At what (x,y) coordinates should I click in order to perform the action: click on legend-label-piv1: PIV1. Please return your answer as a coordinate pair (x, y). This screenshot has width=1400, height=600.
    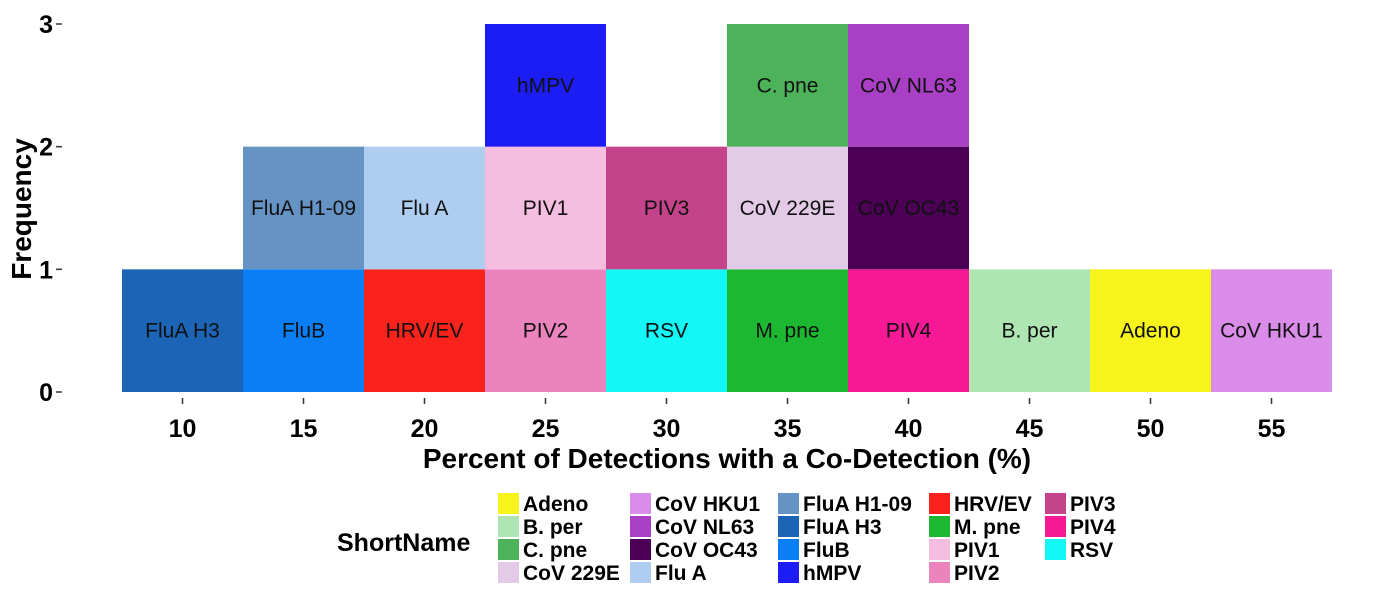
    Looking at the image, I should click on (977, 550).